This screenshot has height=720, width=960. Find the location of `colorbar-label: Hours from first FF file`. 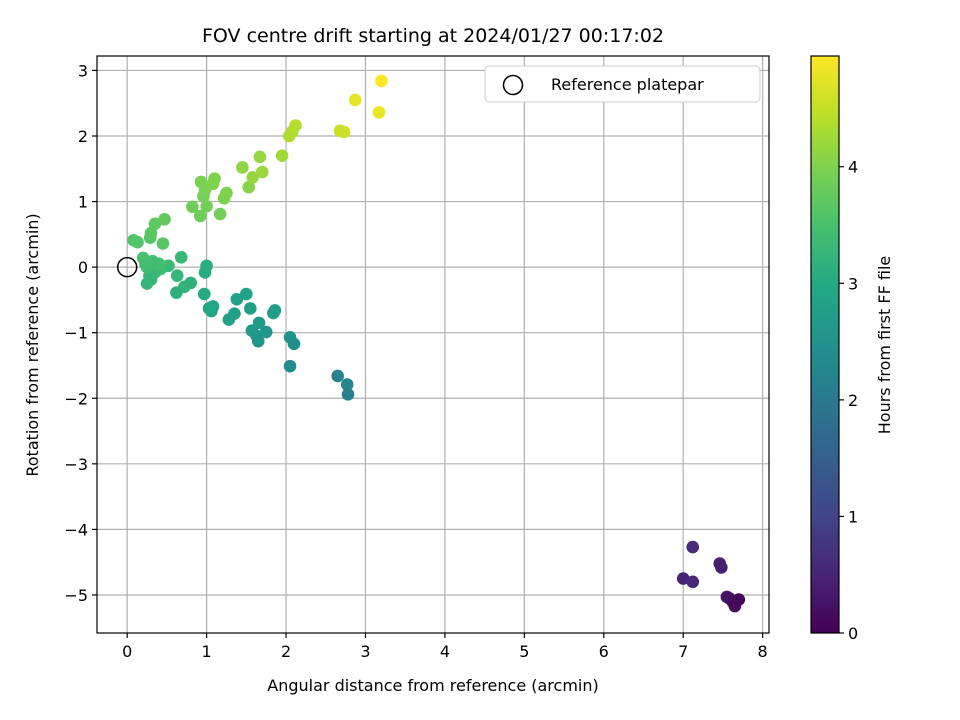

colorbar-label: Hours from first FF file is located at coordinates (884, 345).